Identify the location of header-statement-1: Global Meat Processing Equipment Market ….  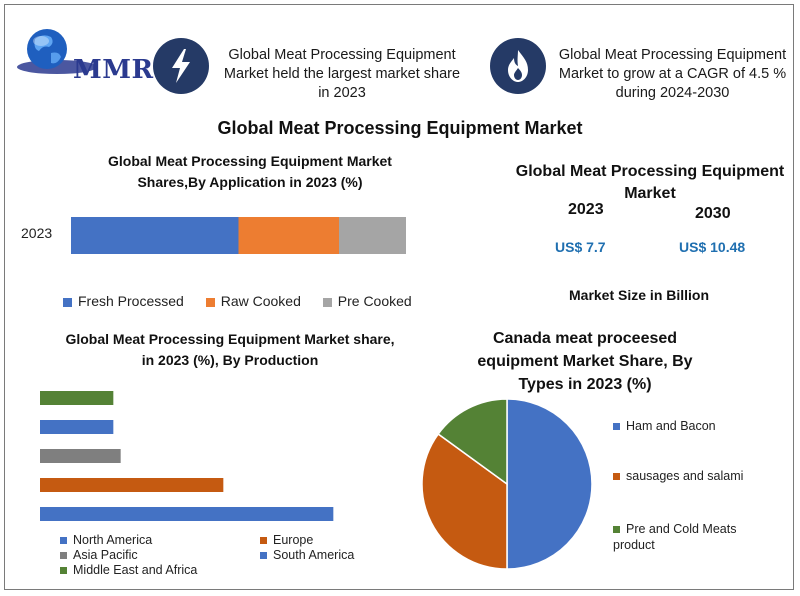
(342, 74).